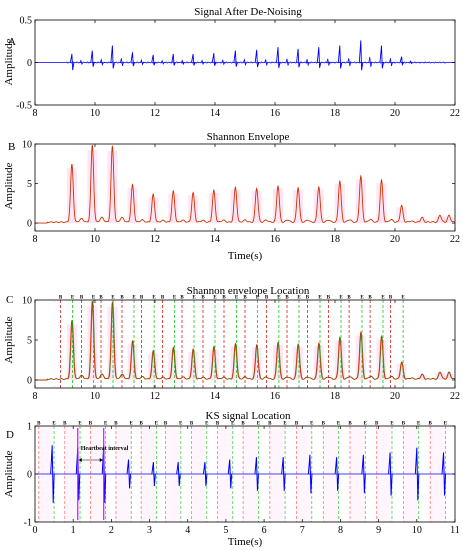 This screenshot has height=550, width=463. What do you see at coordinates (245, 344) in the screenshot?
I see `panel-c-frame` at bounding box center [245, 344].